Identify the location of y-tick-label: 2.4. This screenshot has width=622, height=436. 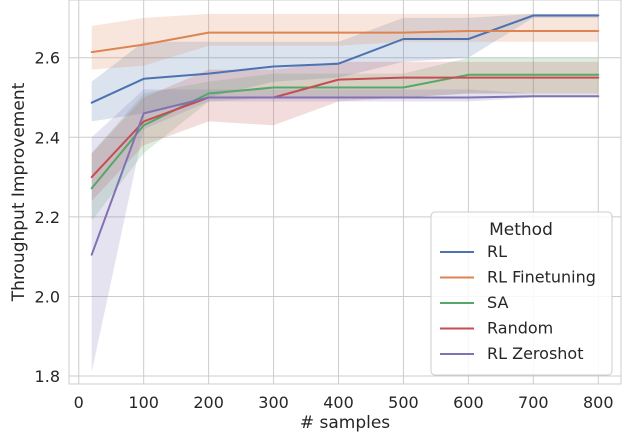
(47, 137).